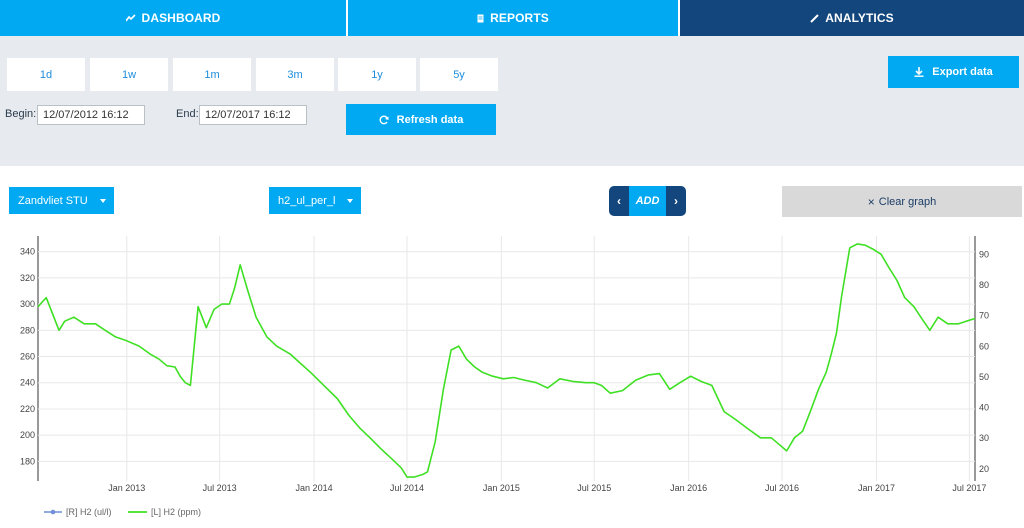 The height and width of the screenshot is (528, 1024). I want to click on file-icon, so click(480, 18).